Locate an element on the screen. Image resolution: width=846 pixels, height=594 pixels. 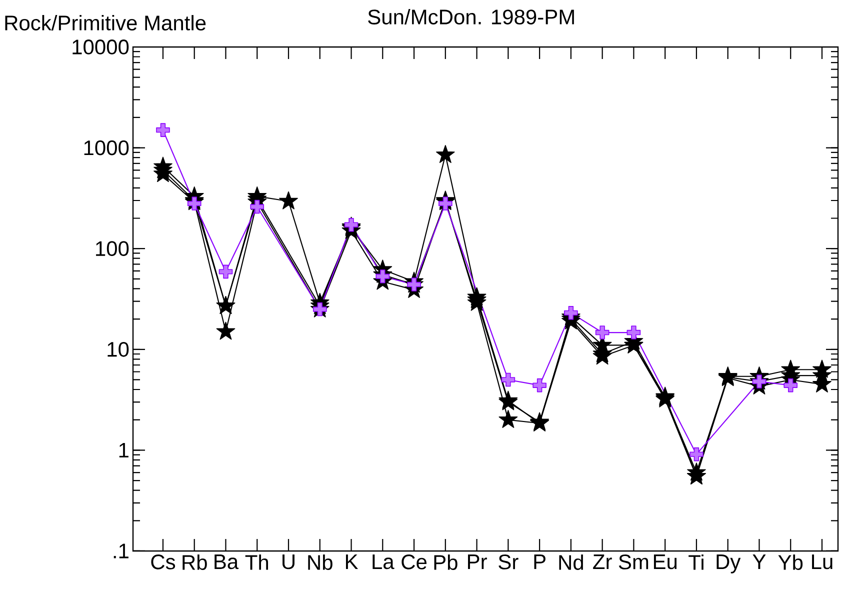
x-tick-label: Pb is located at coordinates (446, 562).